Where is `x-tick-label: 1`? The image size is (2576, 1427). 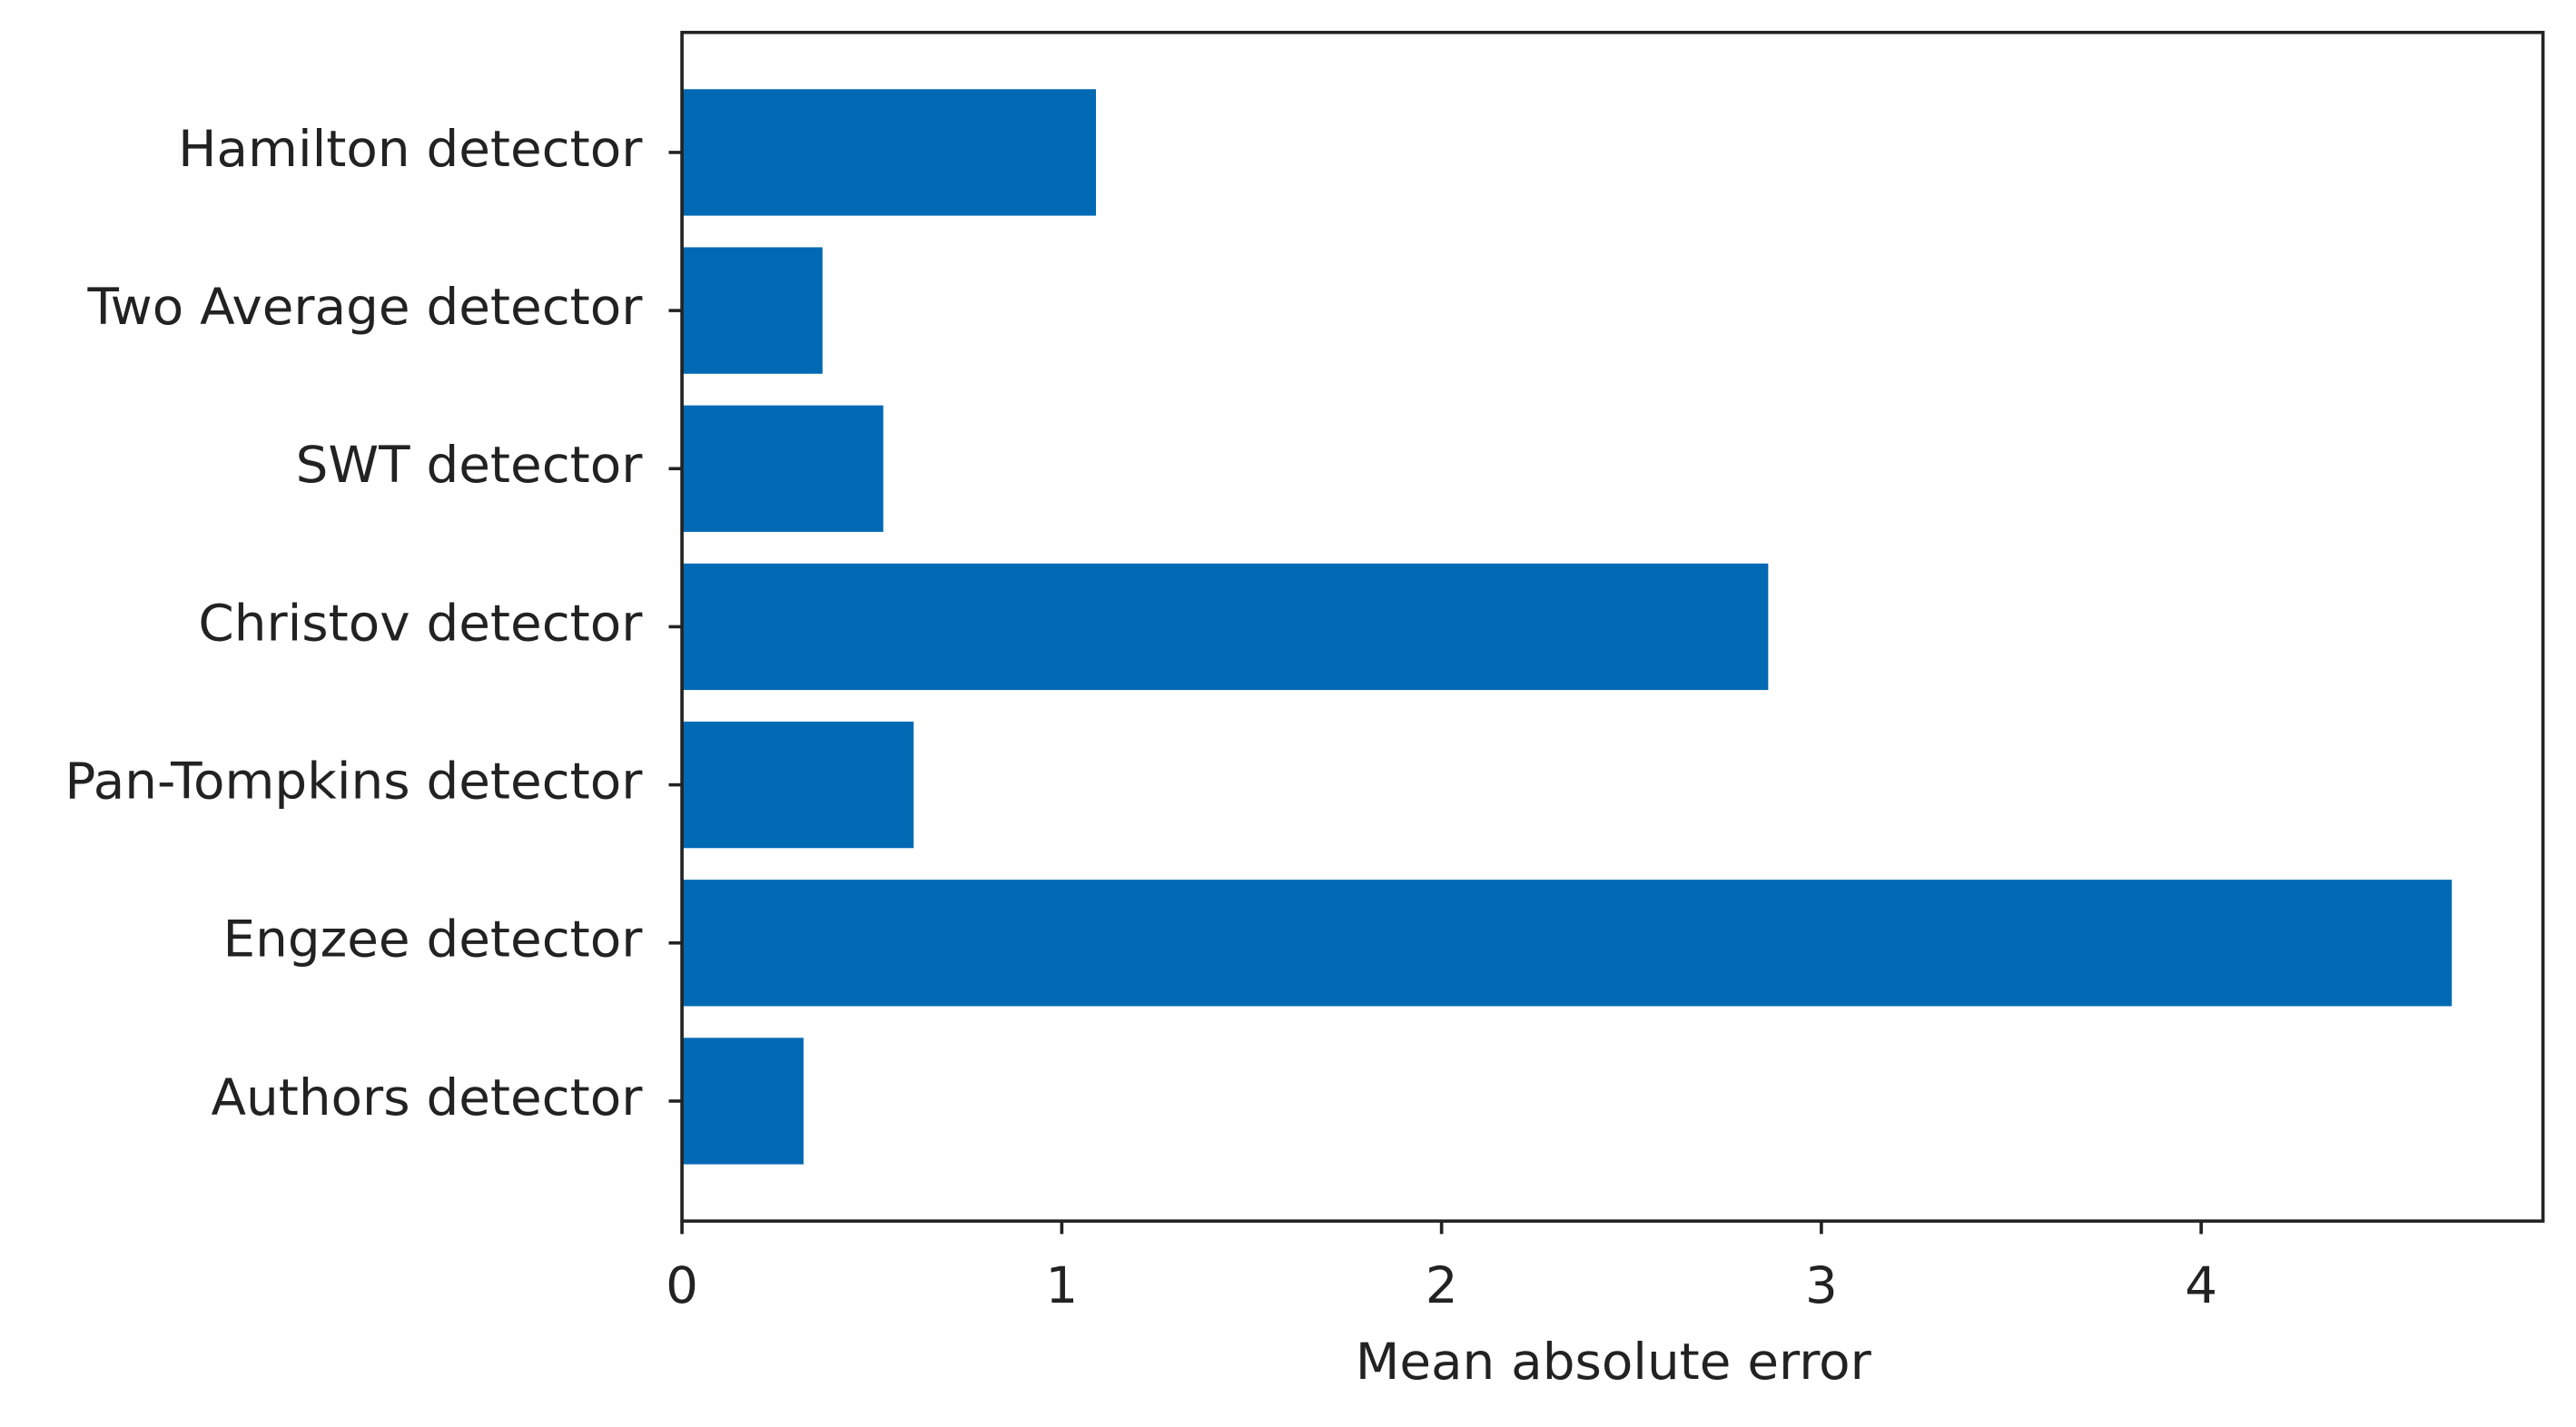 x-tick-label: 1 is located at coordinates (1061, 1286).